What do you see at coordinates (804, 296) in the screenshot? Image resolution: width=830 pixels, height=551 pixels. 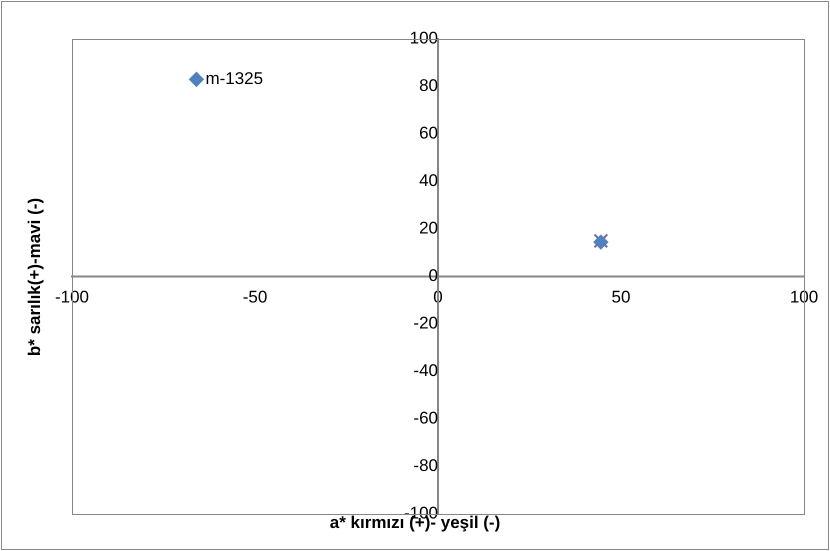 I see `x-tick-label: 100` at bounding box center [804, 296].